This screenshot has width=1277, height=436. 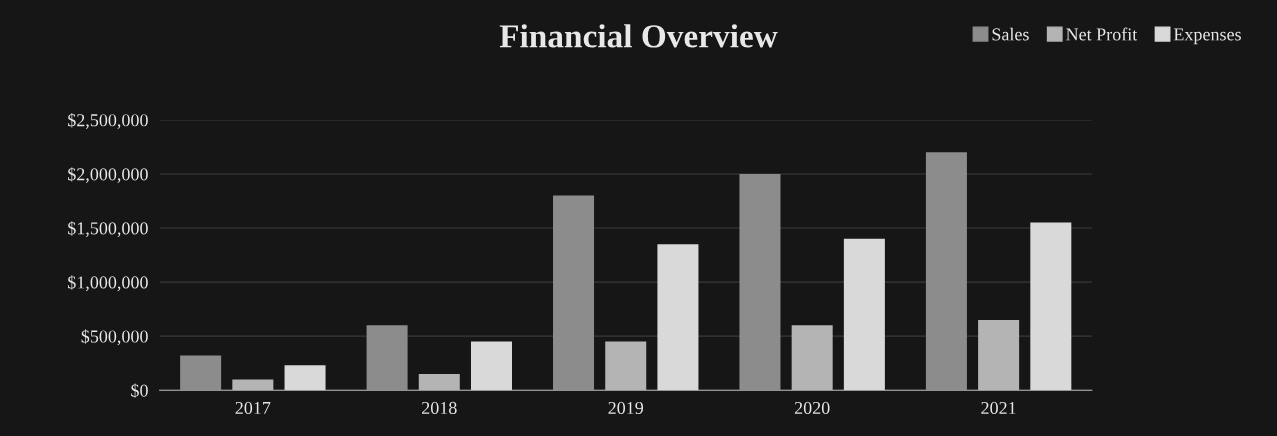 What do you see at coordinates (626, 408) in the screenshot?
I see `x-tick-label: 2019` at bounding box center [626, 408].